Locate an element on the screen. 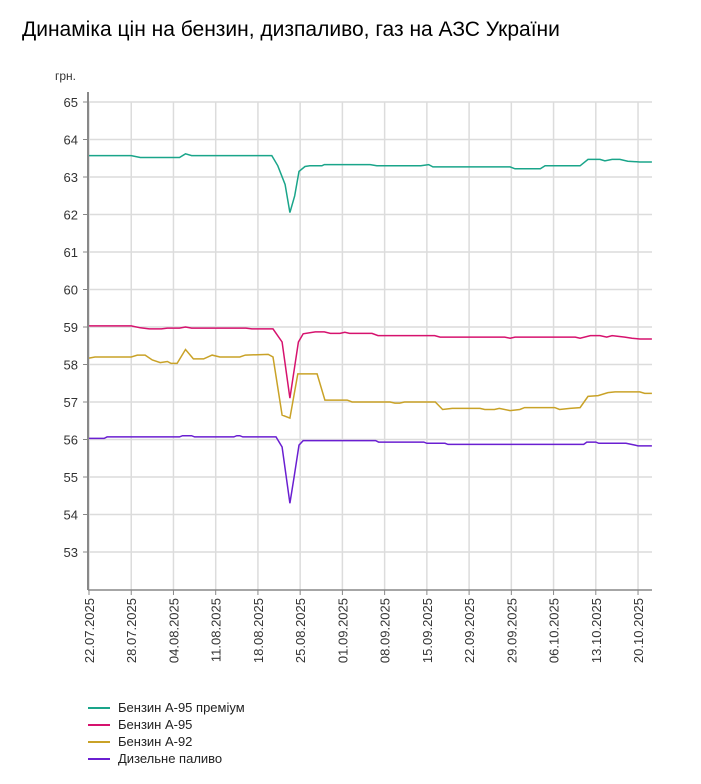 The width and height of the screenshot is (701, 784). x-tick-label: 25.08.2025 is located at coordinates (300, 630).